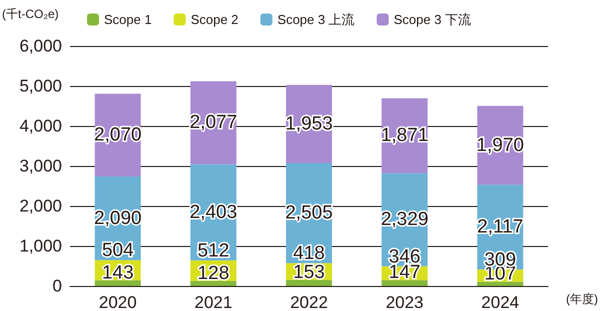  Describe the element at coordinates (316, 19) in the screenshot. I see `legend-label: Scope 3 上流` at that location.